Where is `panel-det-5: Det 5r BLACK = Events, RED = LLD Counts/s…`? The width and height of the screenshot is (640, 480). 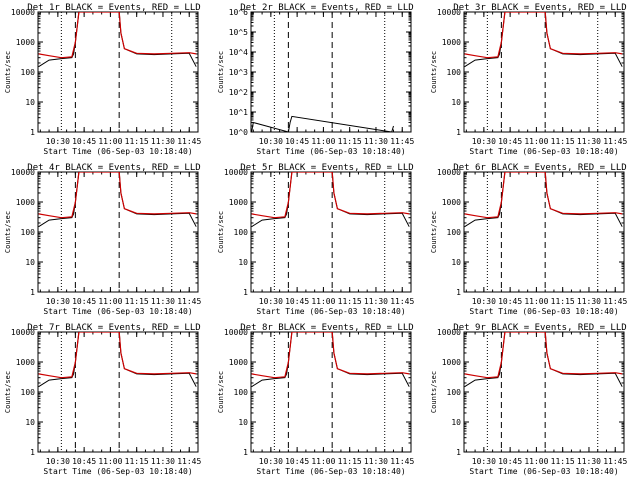 panel-det-5: Det 5r BLACK = Events, RED = LLD Counts/s… is located at coordinates (315, 239).